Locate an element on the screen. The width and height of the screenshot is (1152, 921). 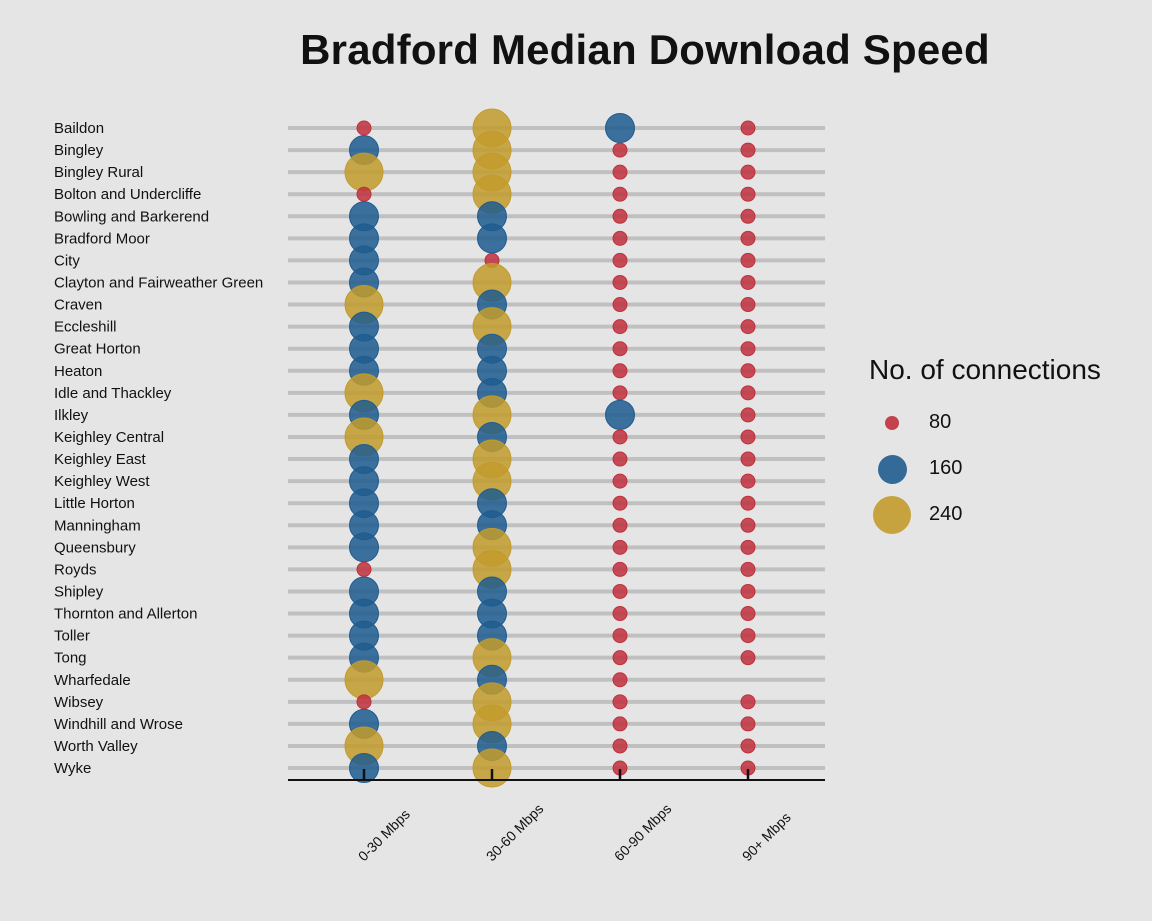
row-label: Bradford Moor is located at coordinates (102, 238).